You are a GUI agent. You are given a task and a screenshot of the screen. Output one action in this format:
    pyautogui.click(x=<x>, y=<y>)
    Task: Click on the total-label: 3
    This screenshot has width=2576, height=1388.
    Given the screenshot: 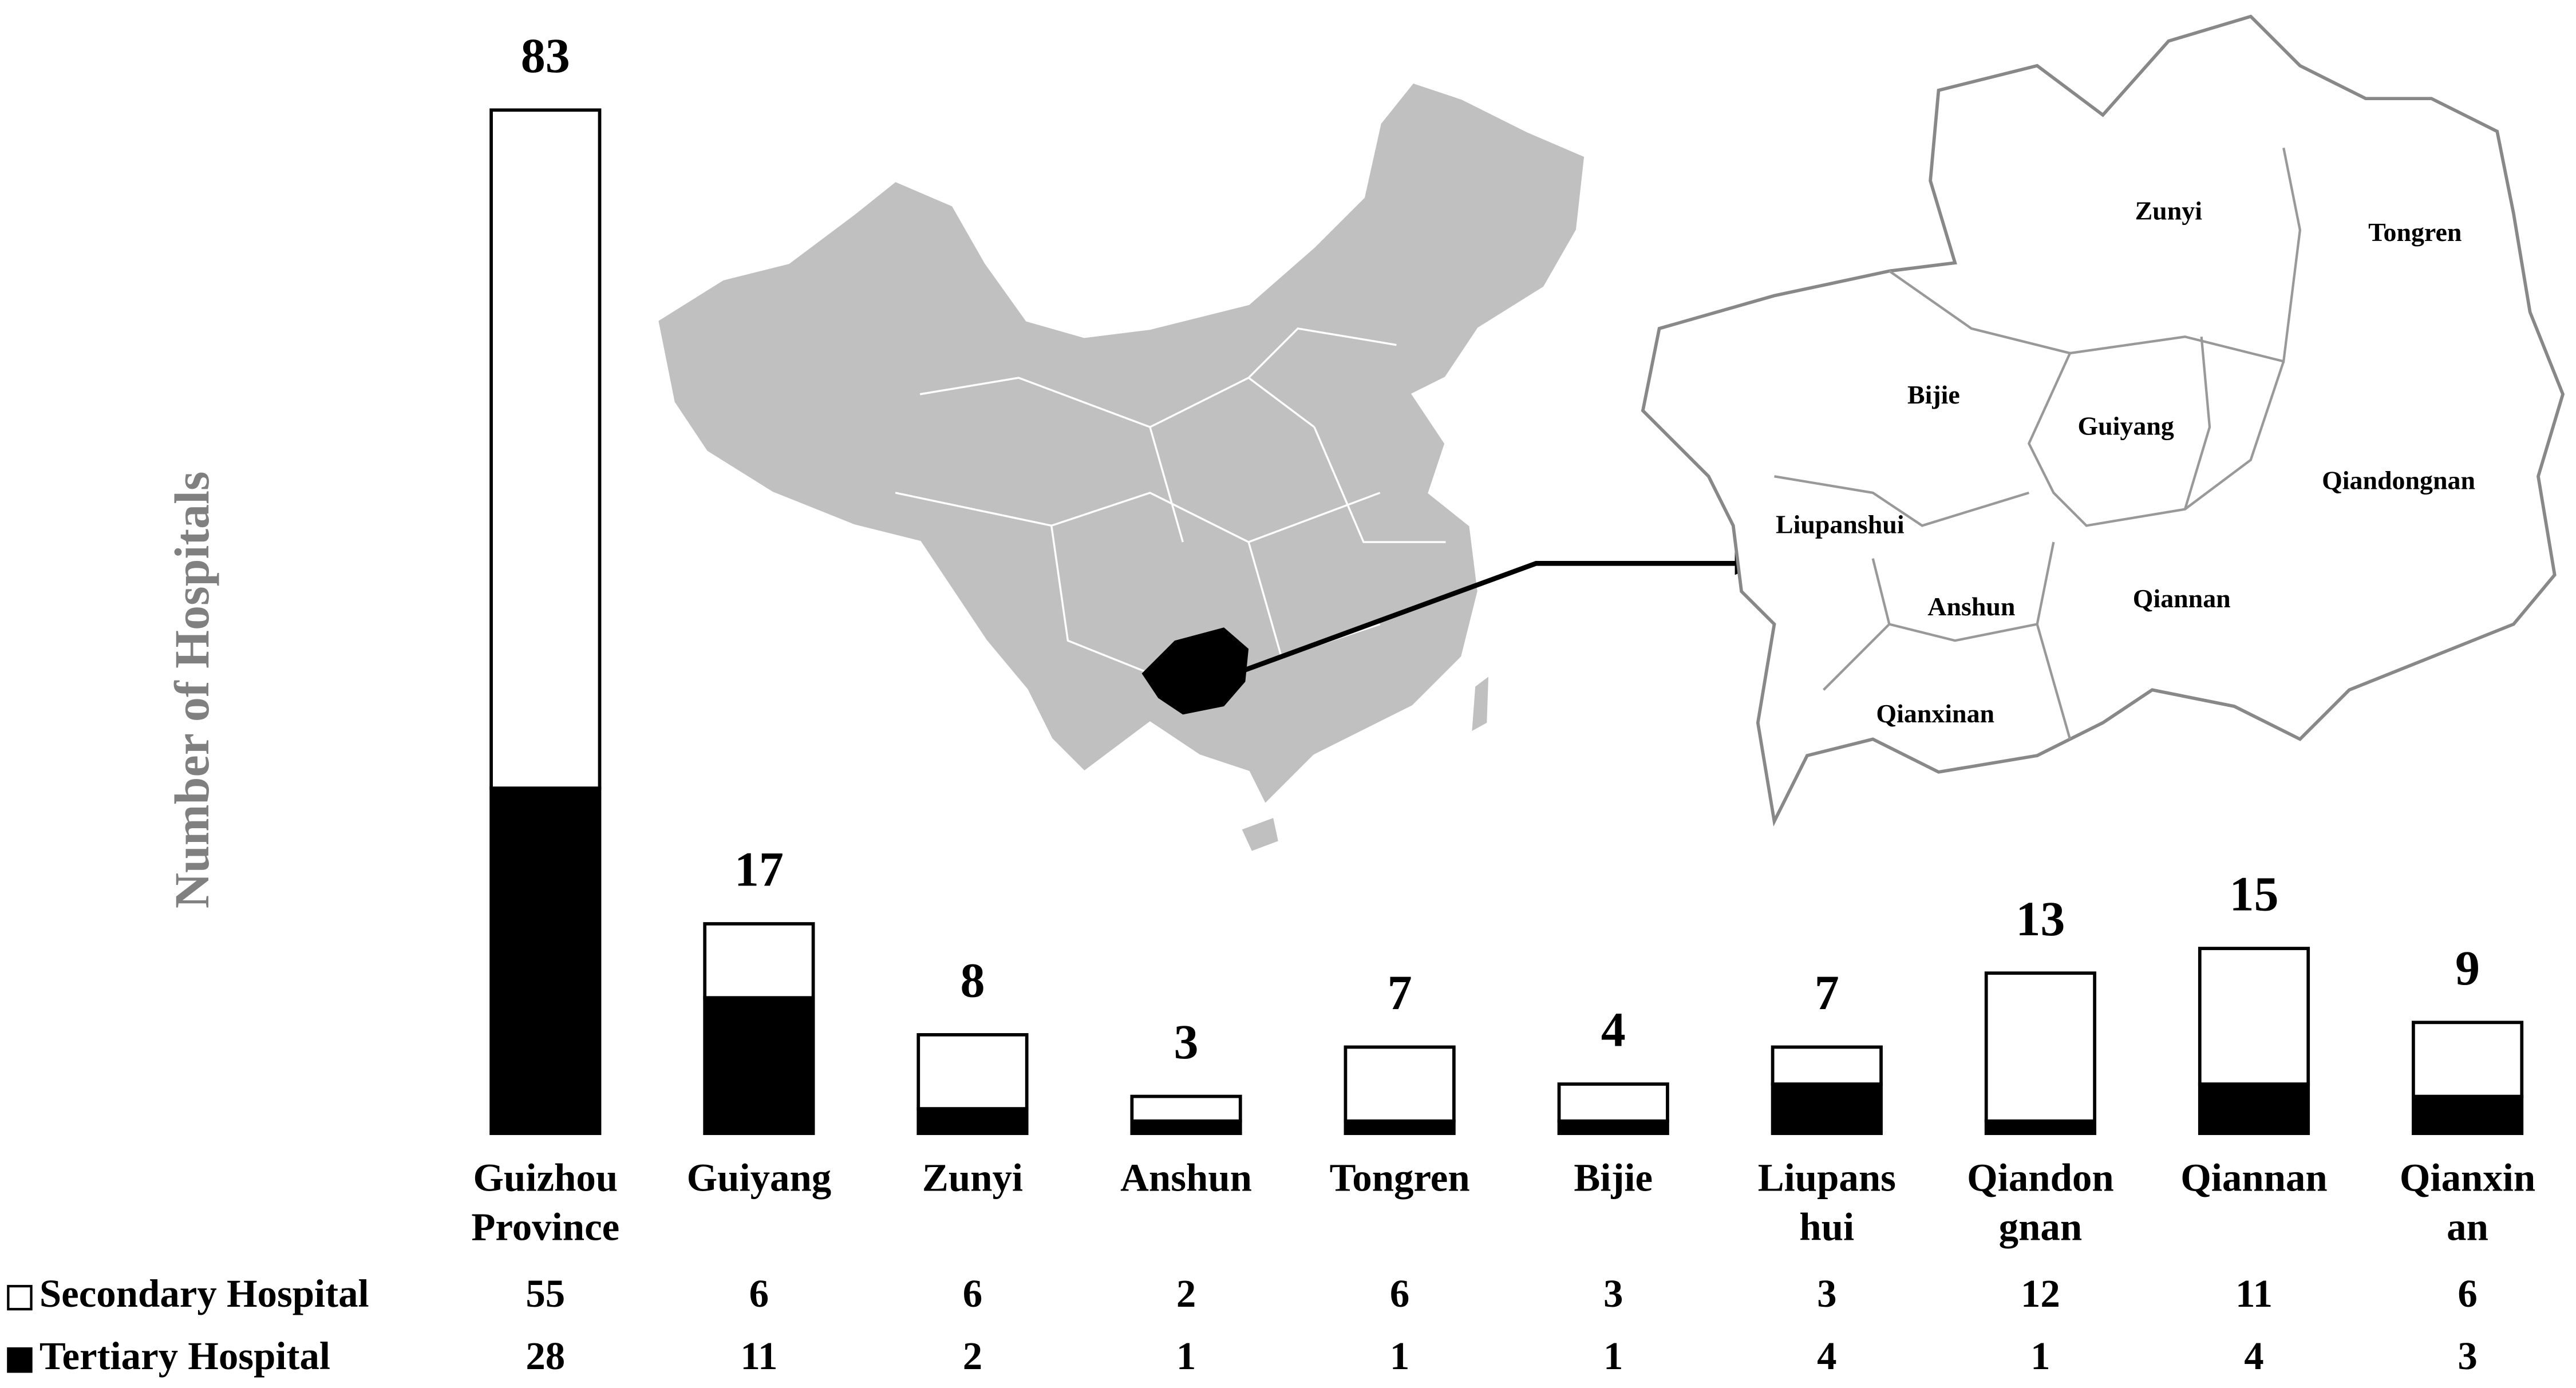 What is the action you would take?
    pyautogui.click(x=1186, y=1041)
    